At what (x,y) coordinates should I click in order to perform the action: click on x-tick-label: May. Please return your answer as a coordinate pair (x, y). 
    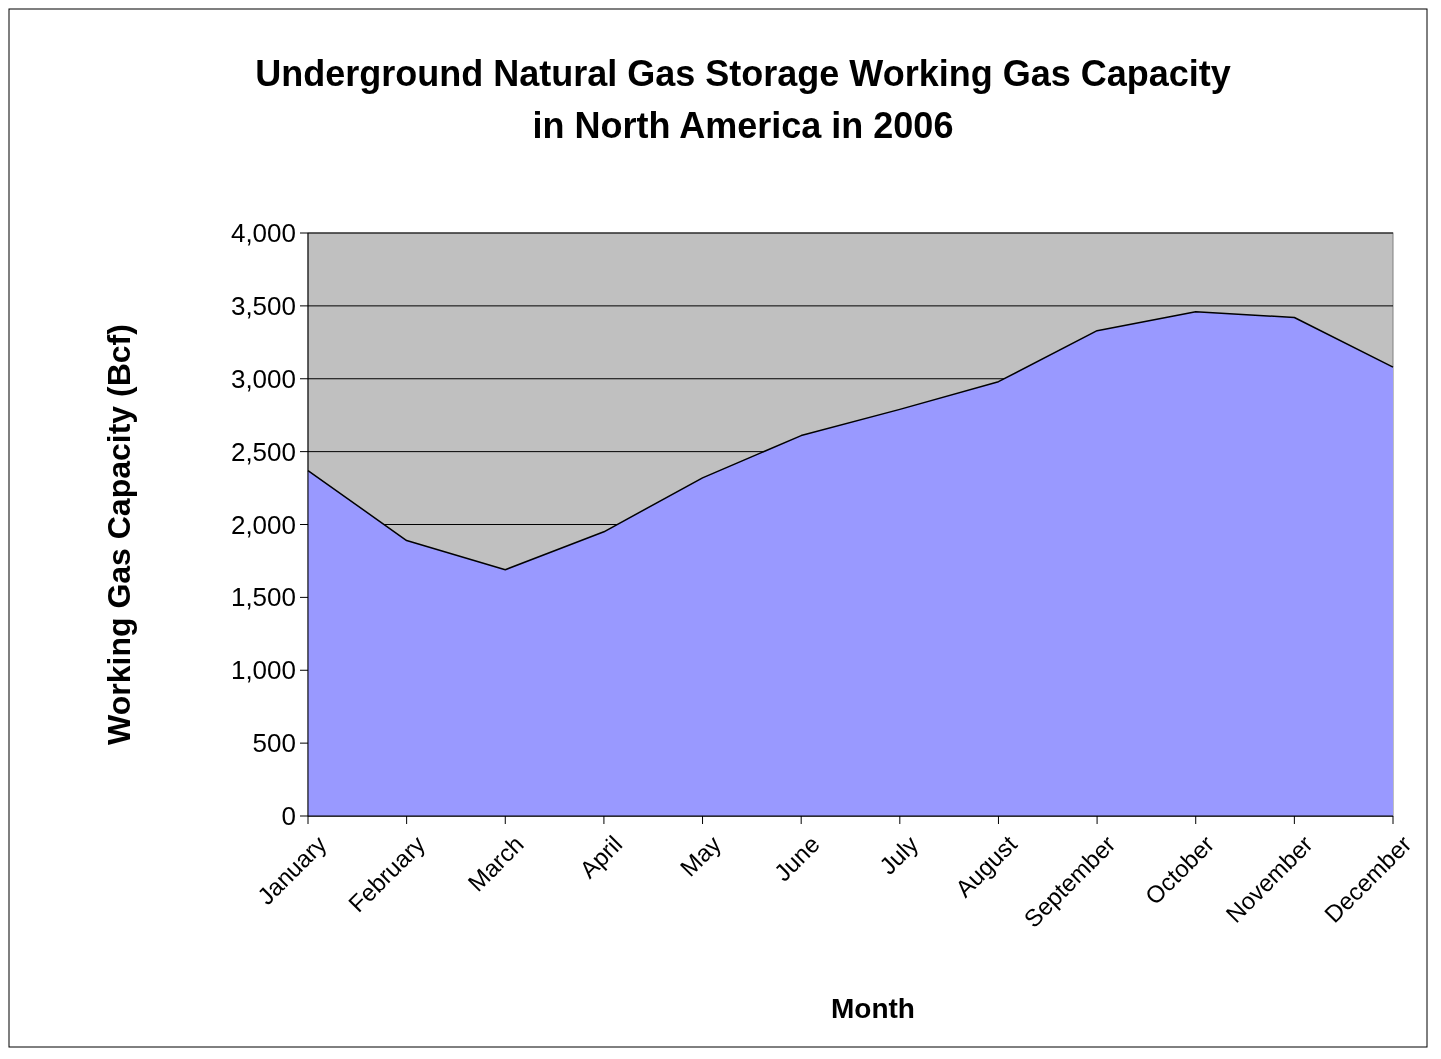
    Looking at the image, I should click on (700, 856).